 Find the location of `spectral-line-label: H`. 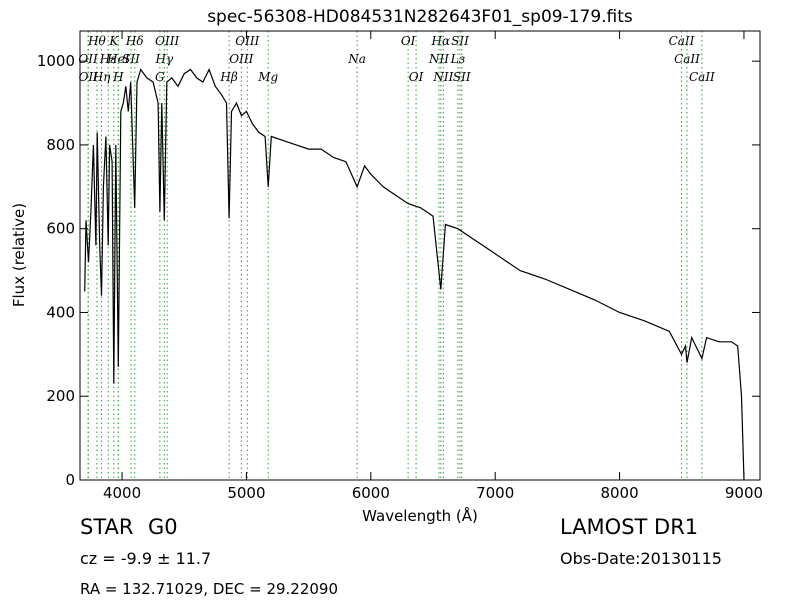

spectral-line-label: H is located at coordinates (118, 77).